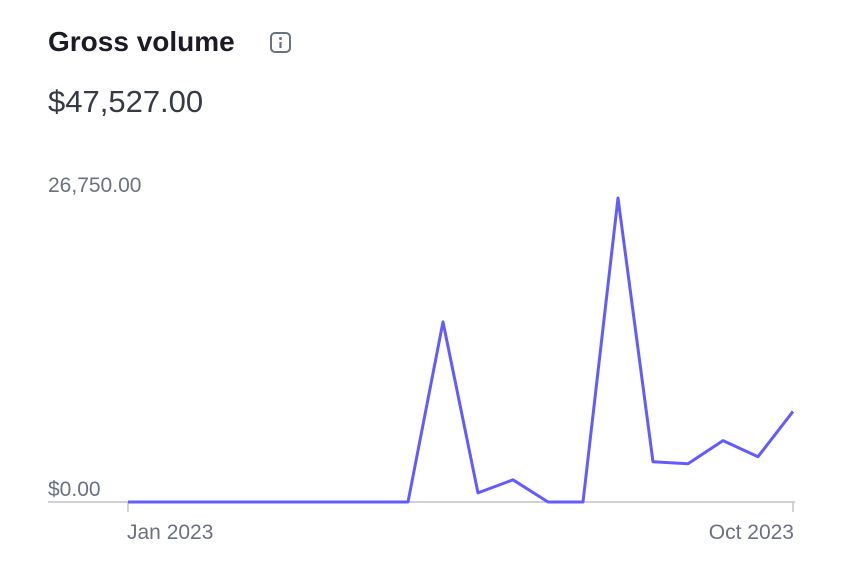 This screenshot has width=861, height=565. What do you see at coordinates (94, 185) in the screenshot?
I see `y-tick-label: 26,750.00` at bounding box center [94, 185].